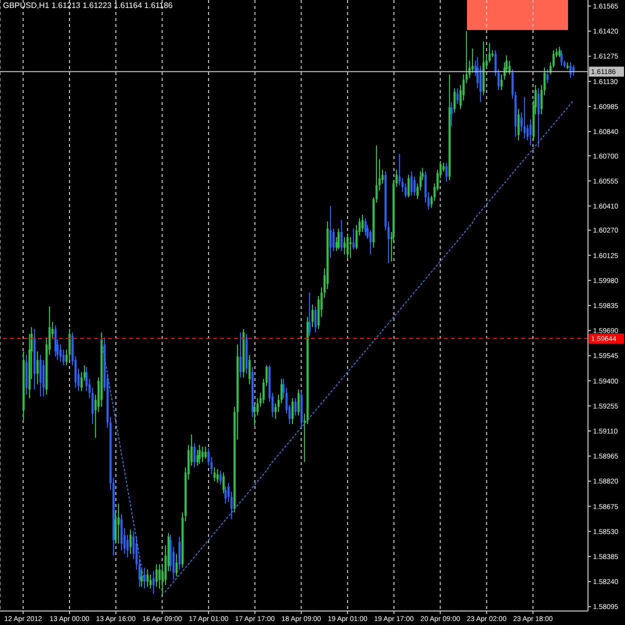  I want to click on line-series, so click(123, 463).